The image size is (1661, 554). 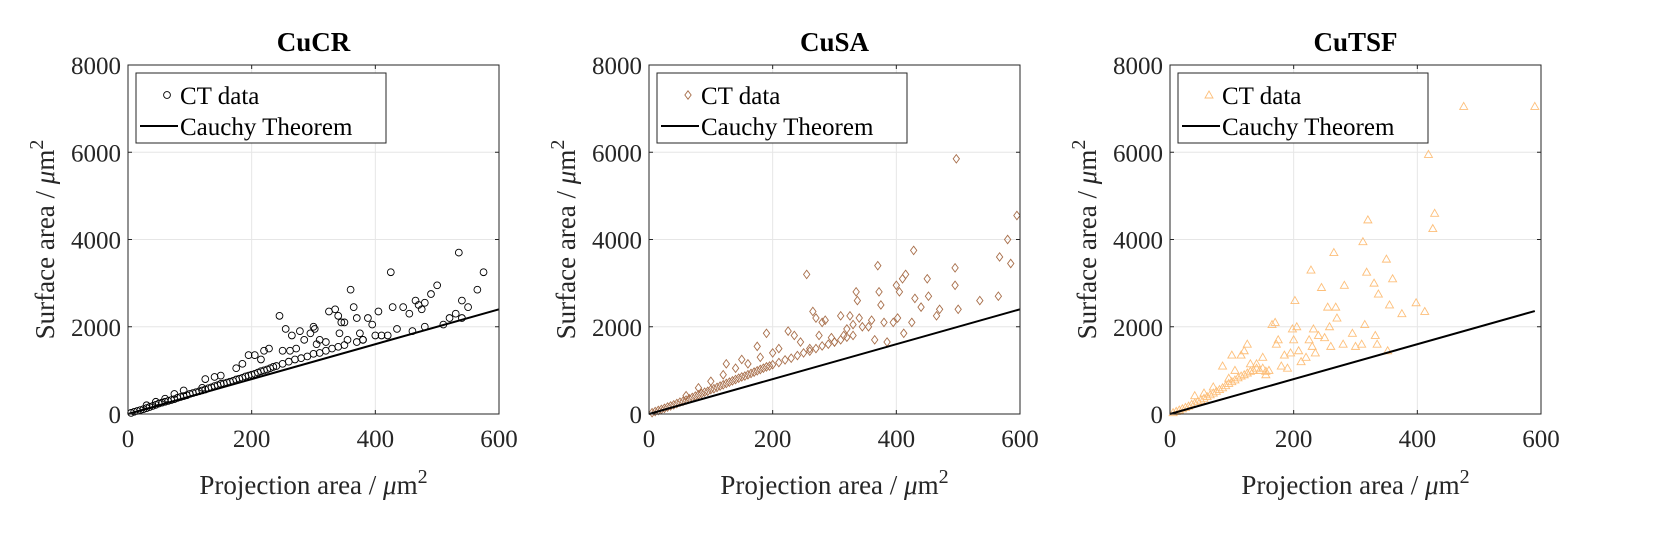 I want to click on x-axis-label: Projection area / μm2, so click(x=834, y=483).